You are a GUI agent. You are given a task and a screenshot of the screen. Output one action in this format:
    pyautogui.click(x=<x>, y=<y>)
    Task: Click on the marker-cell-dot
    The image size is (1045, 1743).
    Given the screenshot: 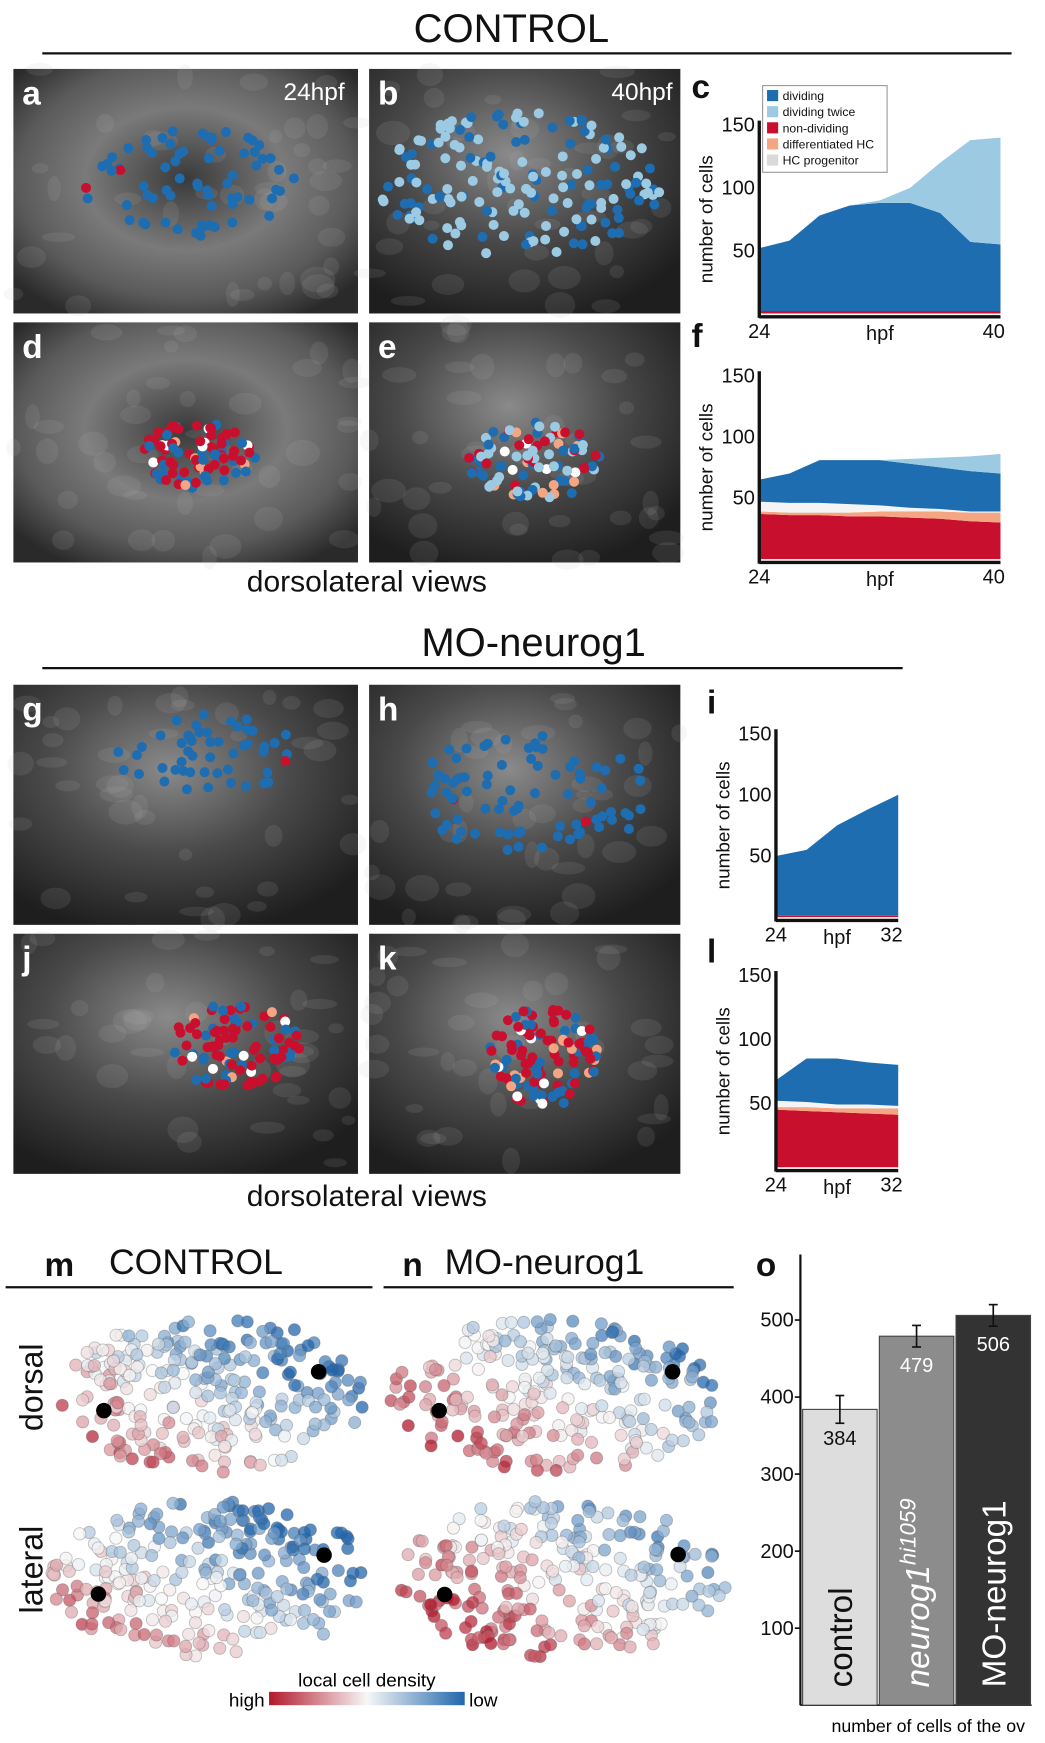 What is the action you would take?
    pyautogui.click(x=678, y=1554)
    